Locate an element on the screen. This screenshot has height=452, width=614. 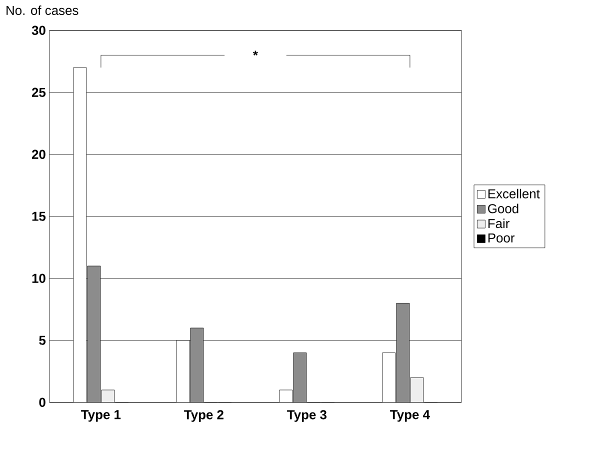
y-tick-label: 30 is located at coordinates (39, 30).